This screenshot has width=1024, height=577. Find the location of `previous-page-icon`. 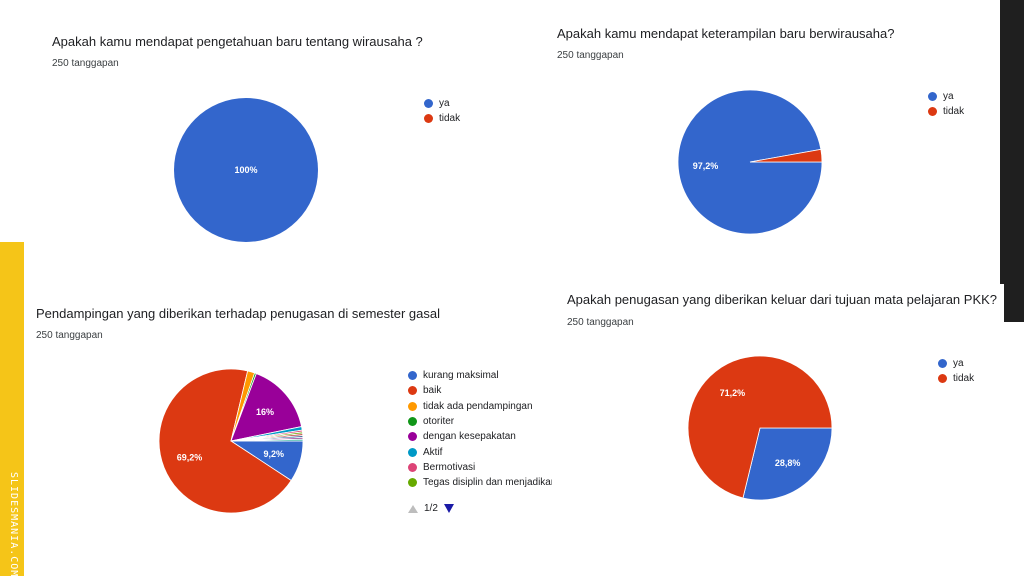

previous-page-icon is located at coordinates (413, 508).